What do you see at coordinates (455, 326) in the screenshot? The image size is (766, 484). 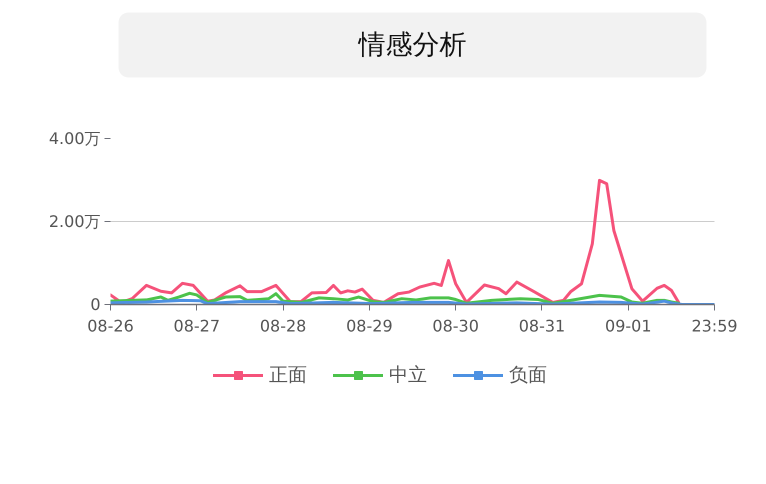 I see `x-tick-label: 08-30` at bounding box center [455, 326].